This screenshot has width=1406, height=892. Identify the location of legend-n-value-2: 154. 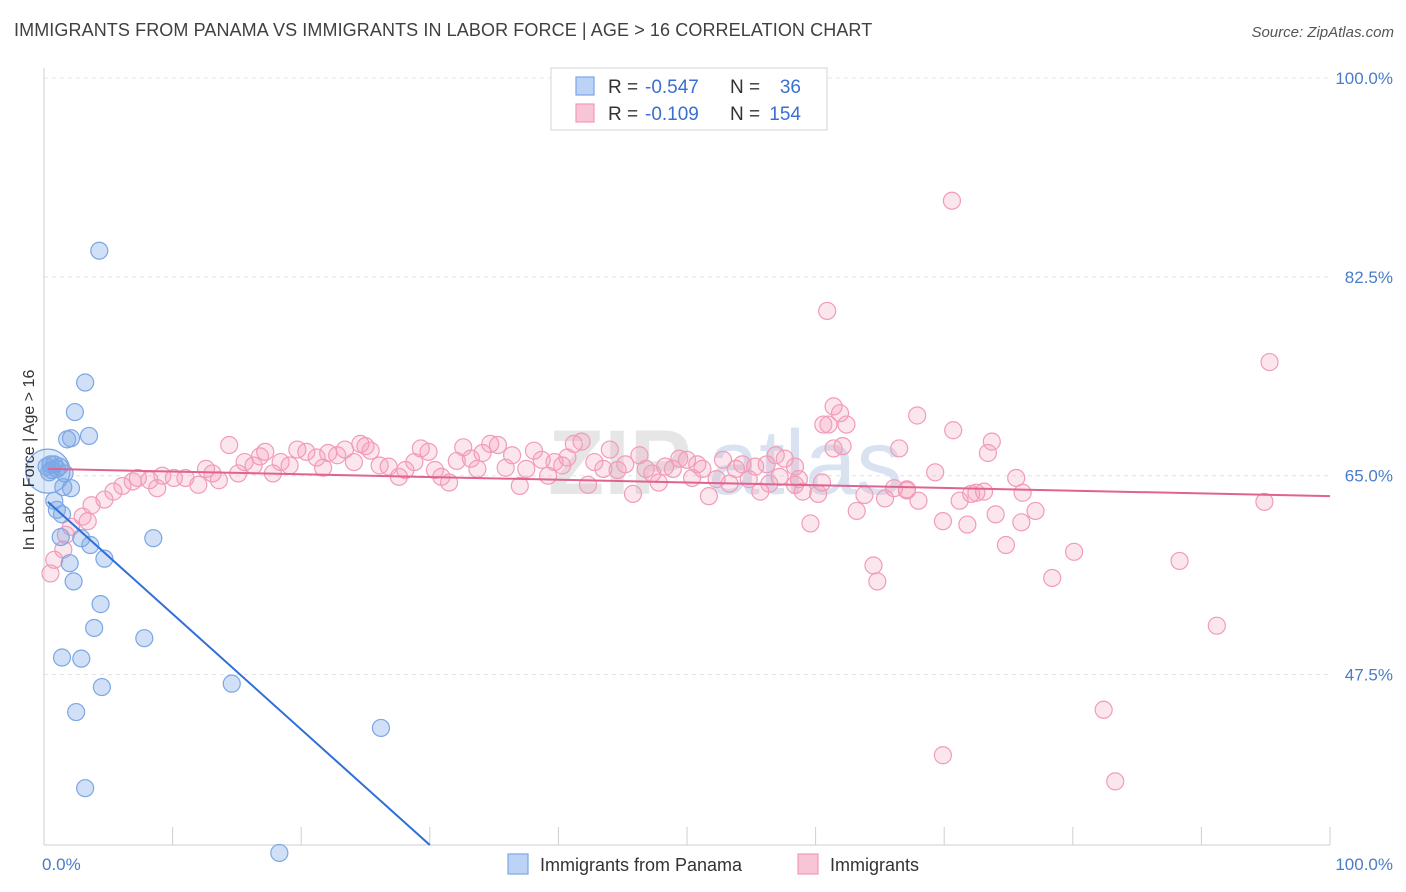
(785, 114).